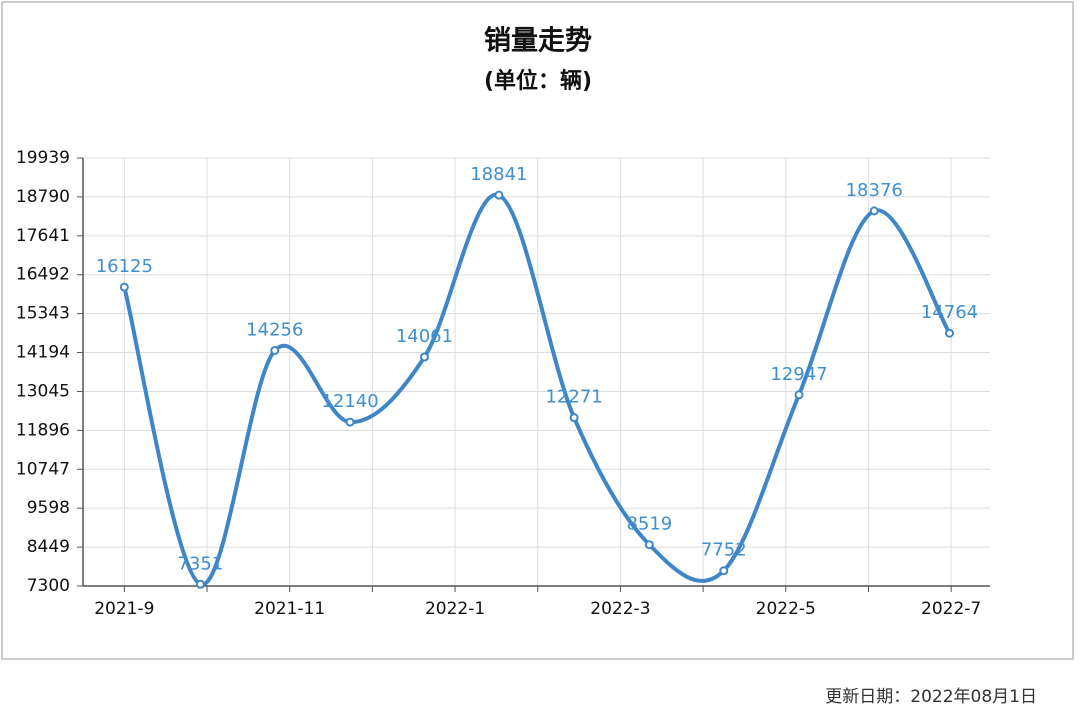 The height and width of the screenshot is (711, 1080). I want to click on y-tick-label: 8449, so click(48, 547).